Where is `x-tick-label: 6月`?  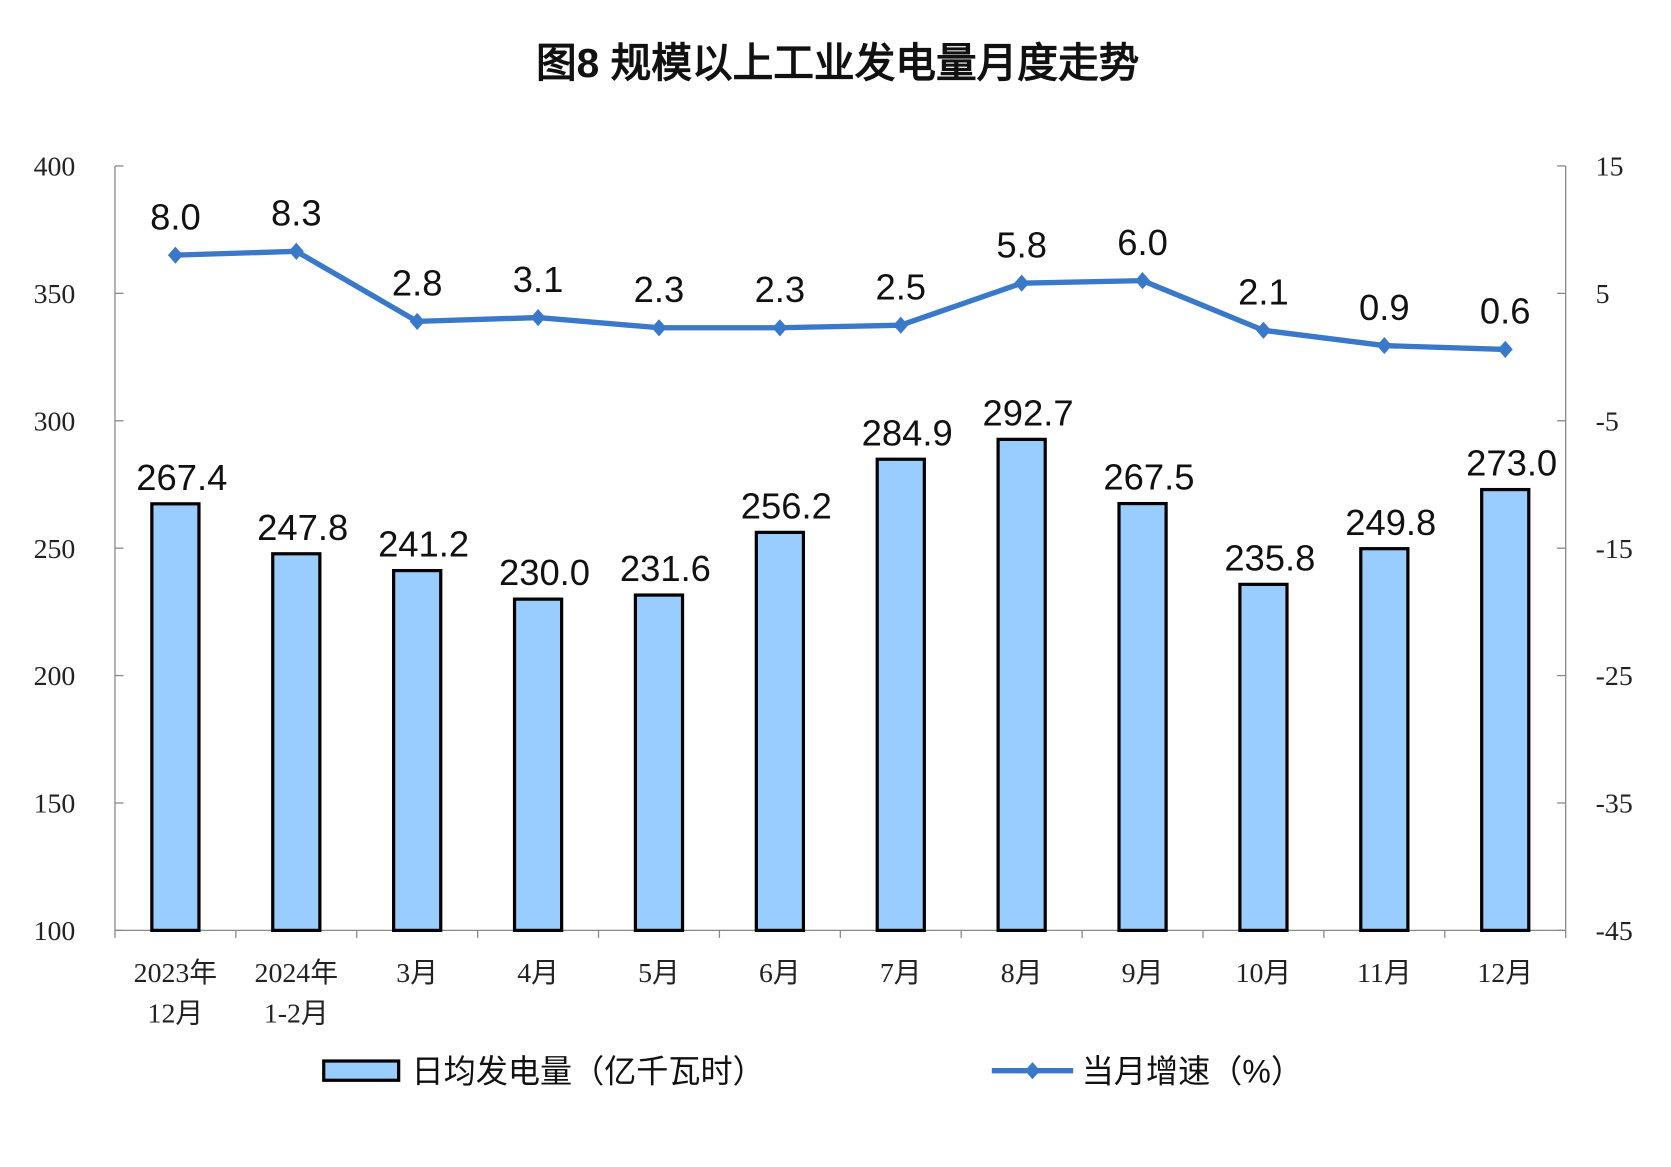 x-tick-label: 6月 is located at coordinates (780, 973).